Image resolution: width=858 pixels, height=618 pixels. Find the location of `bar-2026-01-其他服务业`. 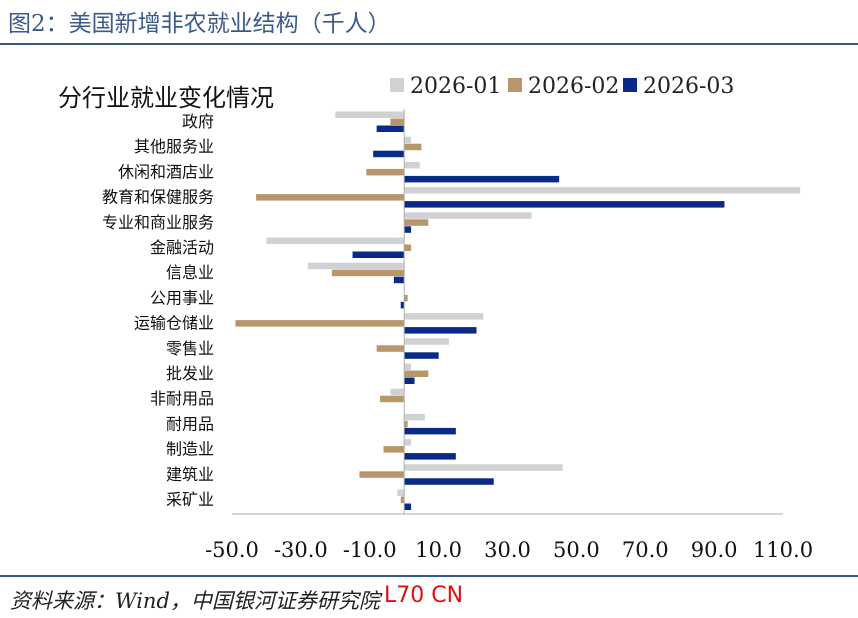

bar-2026-01-其他服务业 is located at coordinates (408, 140).